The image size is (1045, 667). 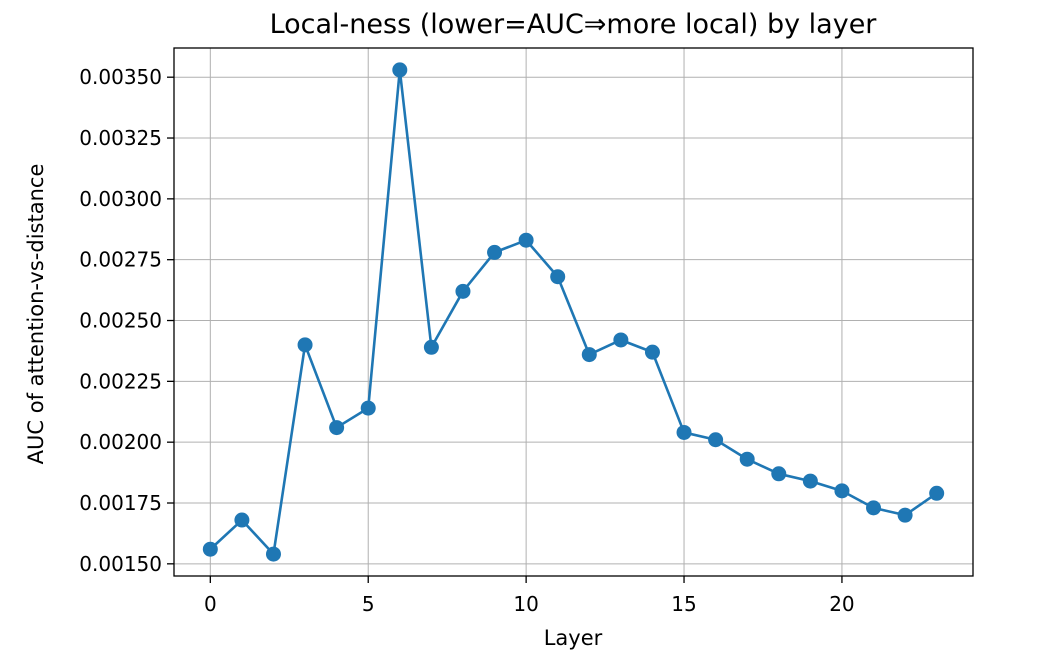 What do you see at coordinates (120, 260) in the screenshot?
I see `y-tick-label: 0.00275` at bounding box center [120, 260].